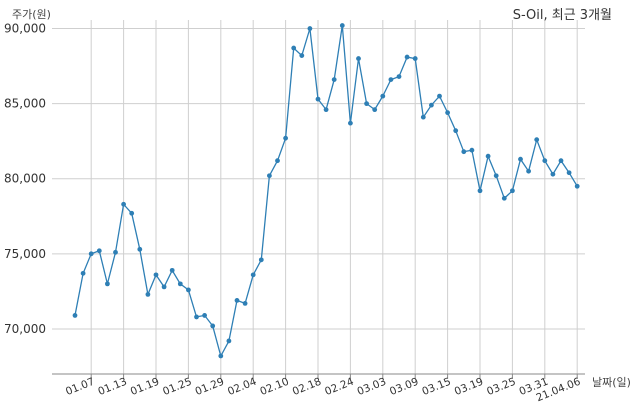 The width and height of the screenshot is (640, 414). I want to click on x-tick-label: 02.10, so click(274, 387).